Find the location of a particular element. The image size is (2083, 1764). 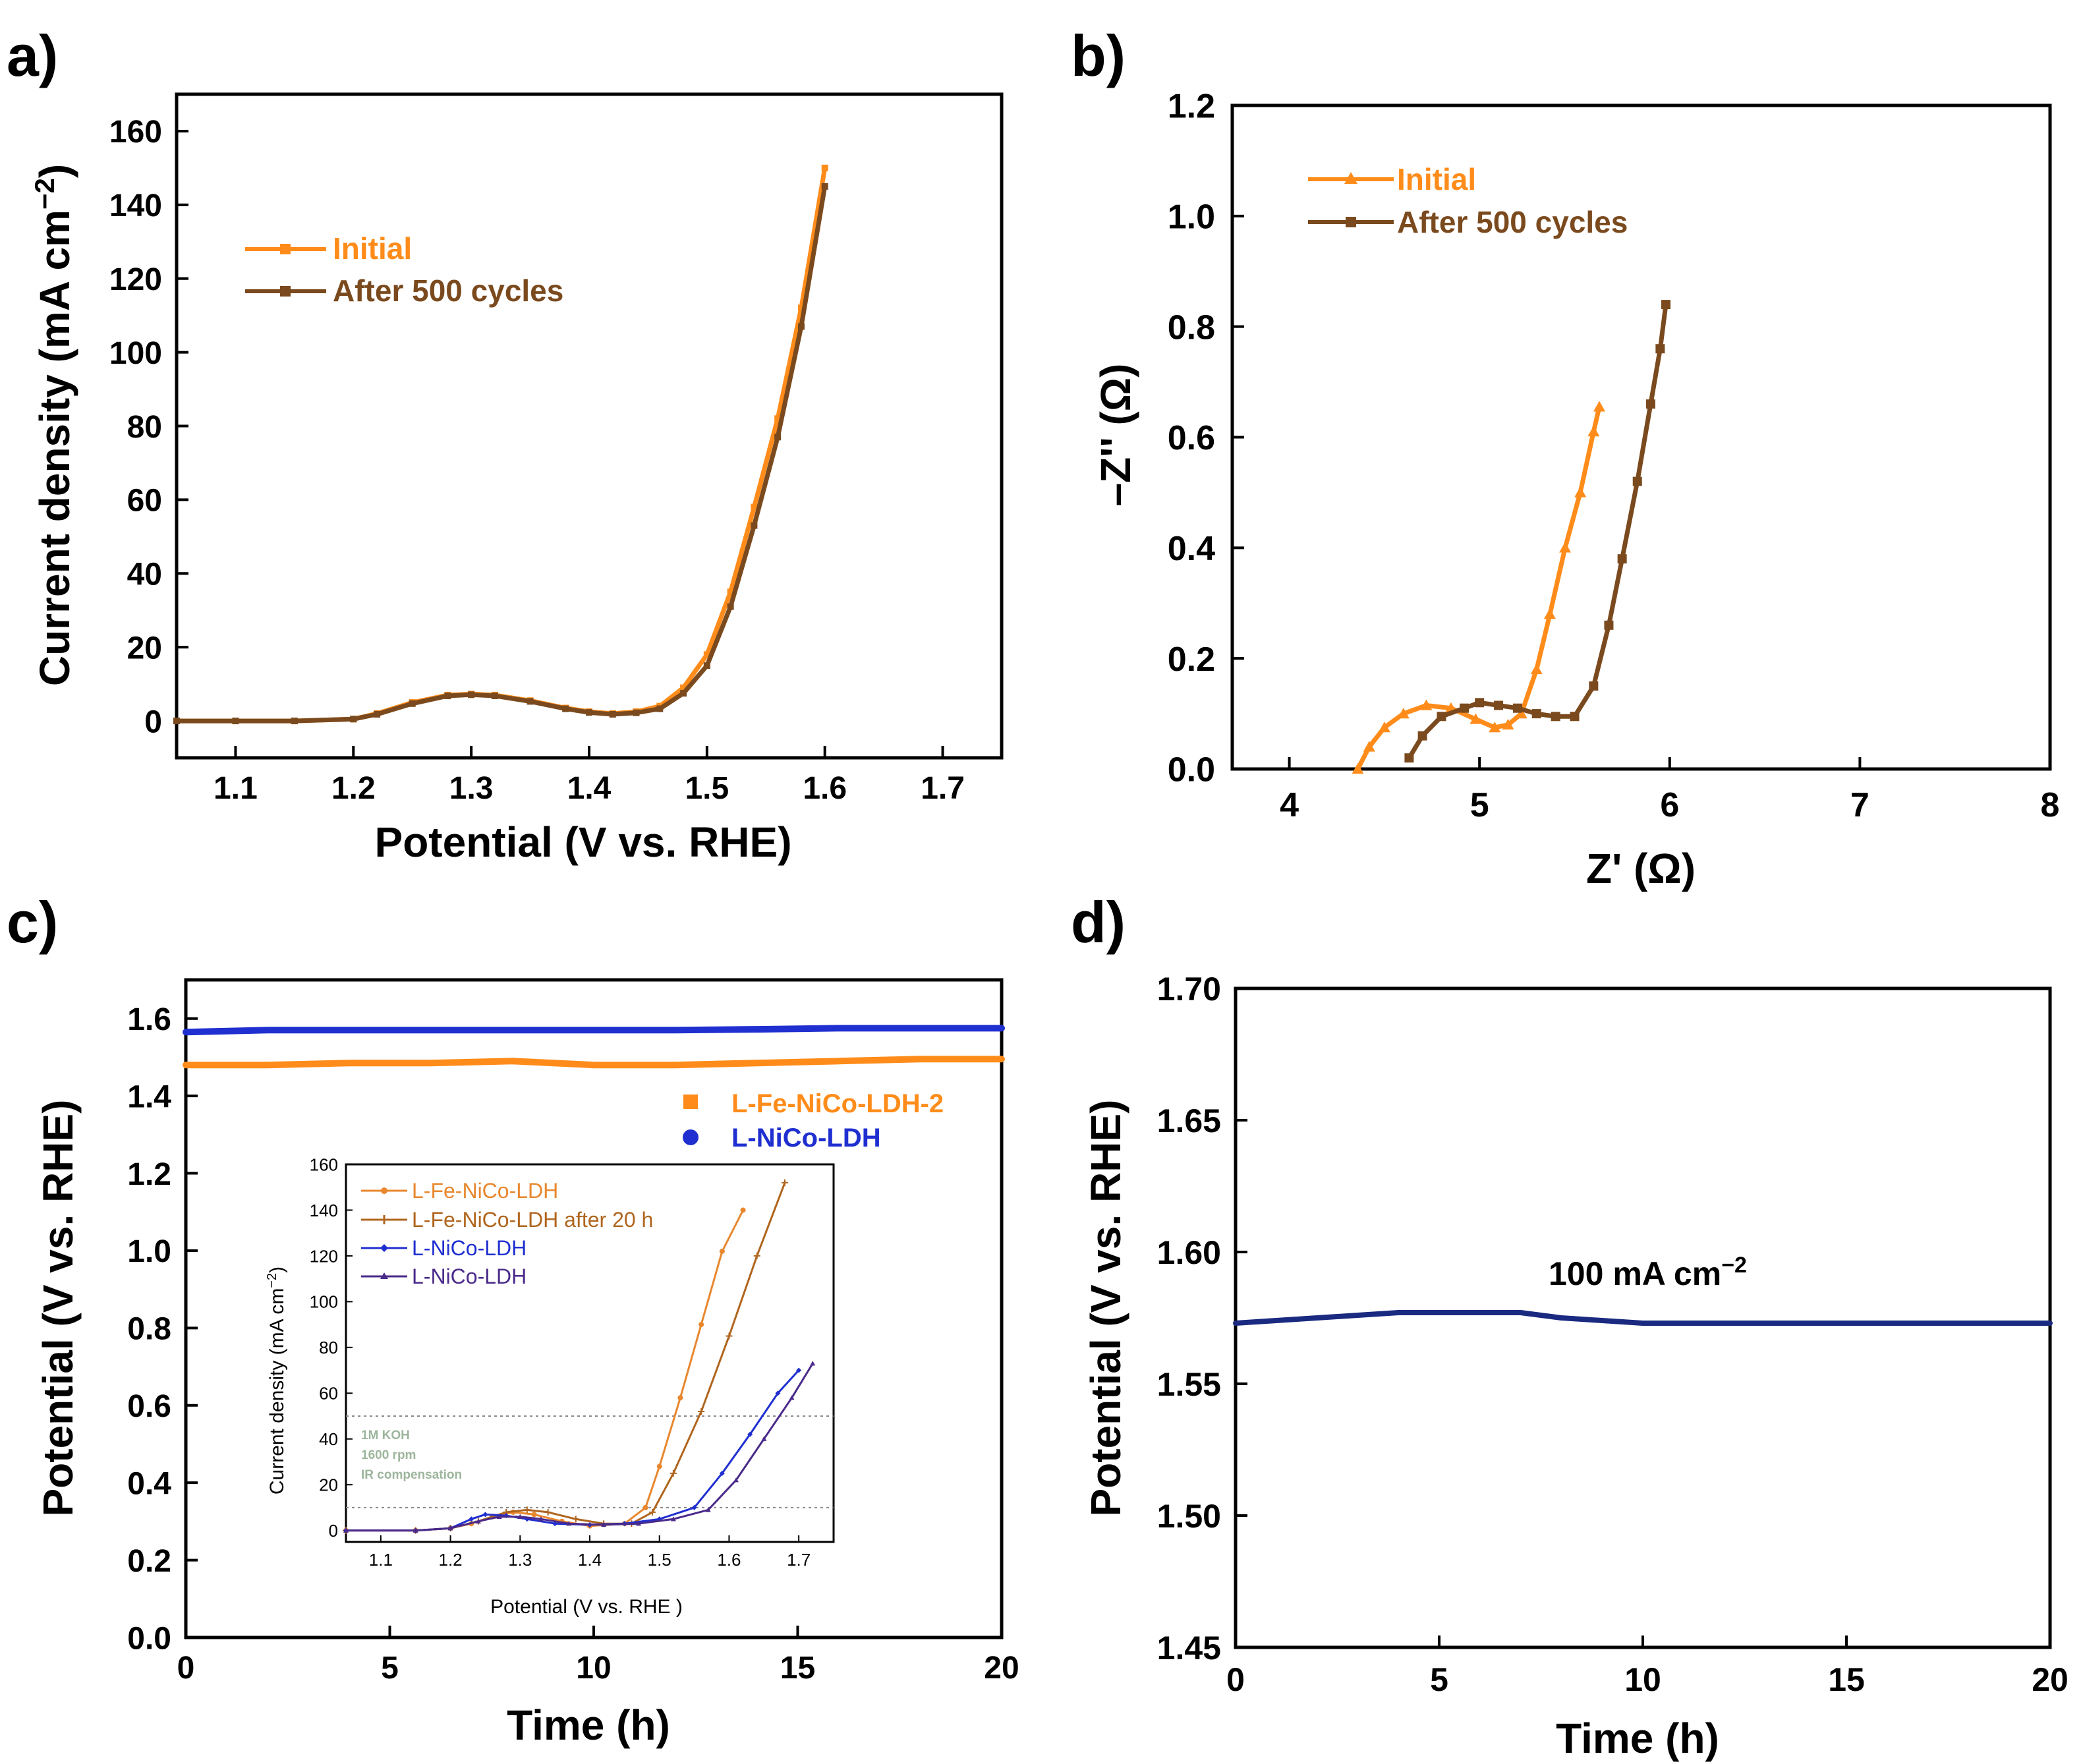

panel-c-inset-y-tick-label: 100 is located at coordinates (324, 1302).